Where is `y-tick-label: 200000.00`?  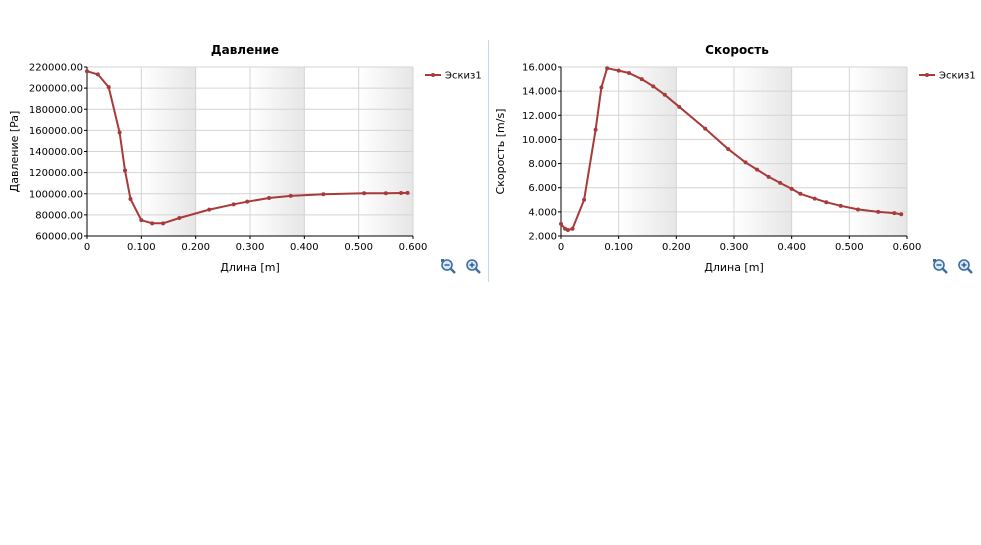 y-tick-label: 200000.00 is located at coordinates (56, 89).